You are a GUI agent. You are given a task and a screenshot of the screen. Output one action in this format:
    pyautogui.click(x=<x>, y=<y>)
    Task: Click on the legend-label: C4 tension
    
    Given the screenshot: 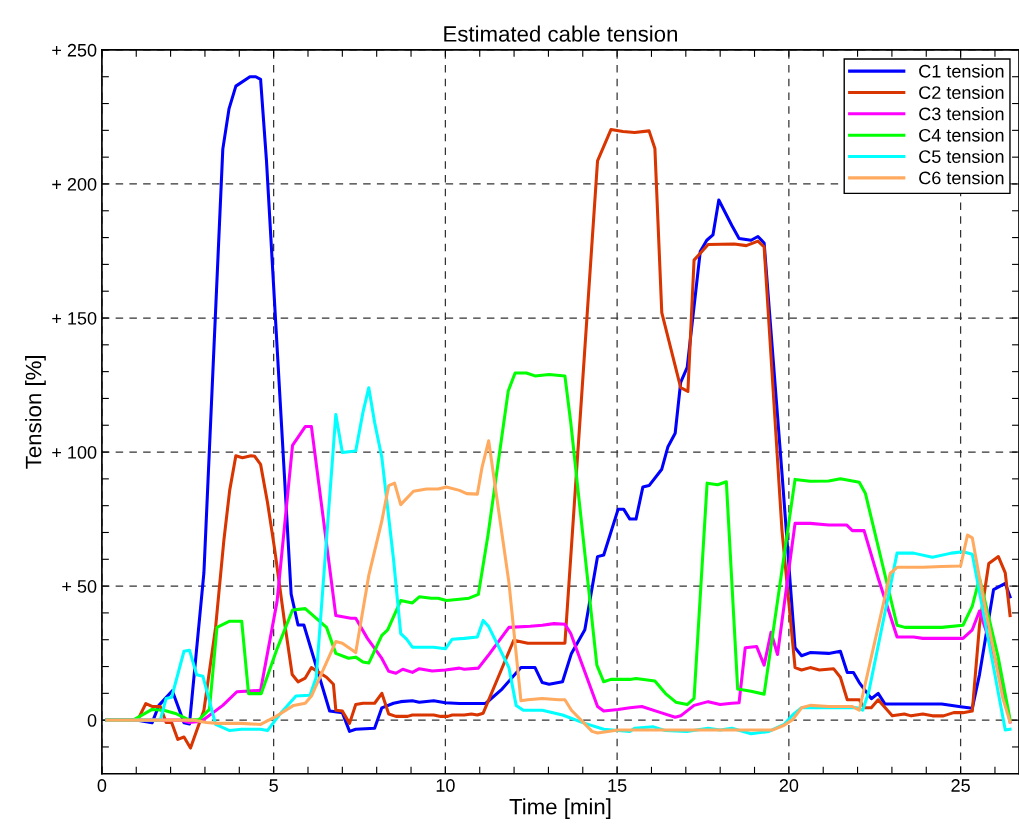 What is the action you would take?
    pyautogui.click(x=961, y=135)
    